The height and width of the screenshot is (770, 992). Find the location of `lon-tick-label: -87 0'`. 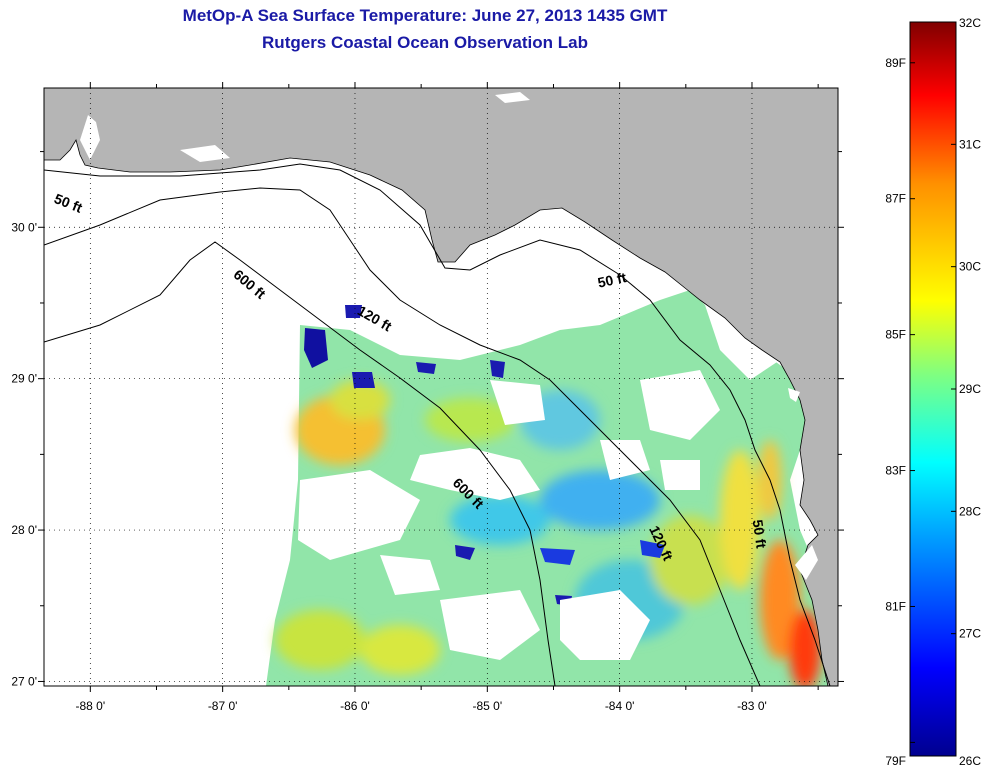

lon-tick-label: -87 0' is located at coordinates (223, 706).